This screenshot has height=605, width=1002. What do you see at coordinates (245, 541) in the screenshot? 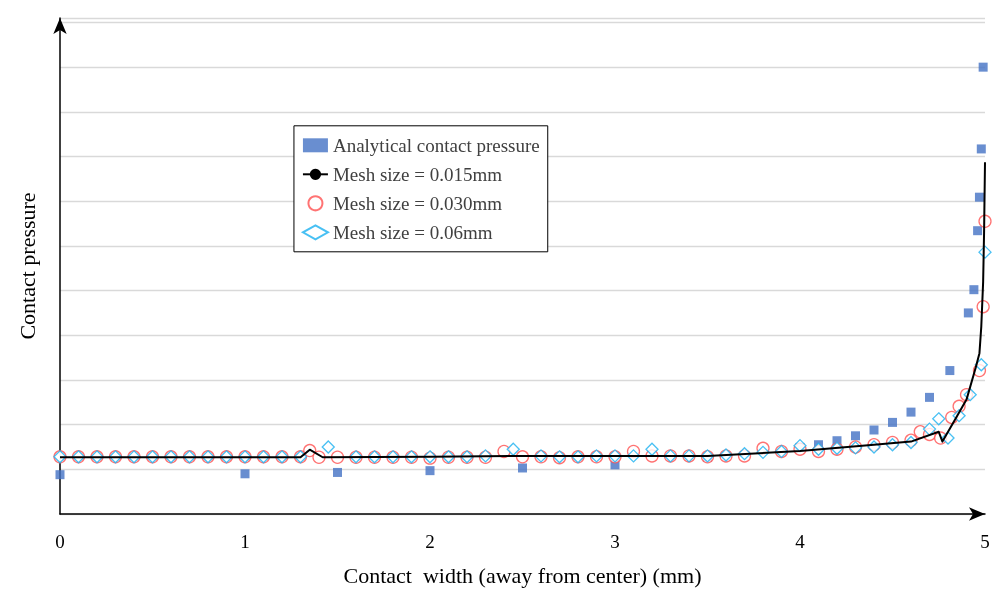
I see `x-tick-label: 1` at bounding box center [245, 541].